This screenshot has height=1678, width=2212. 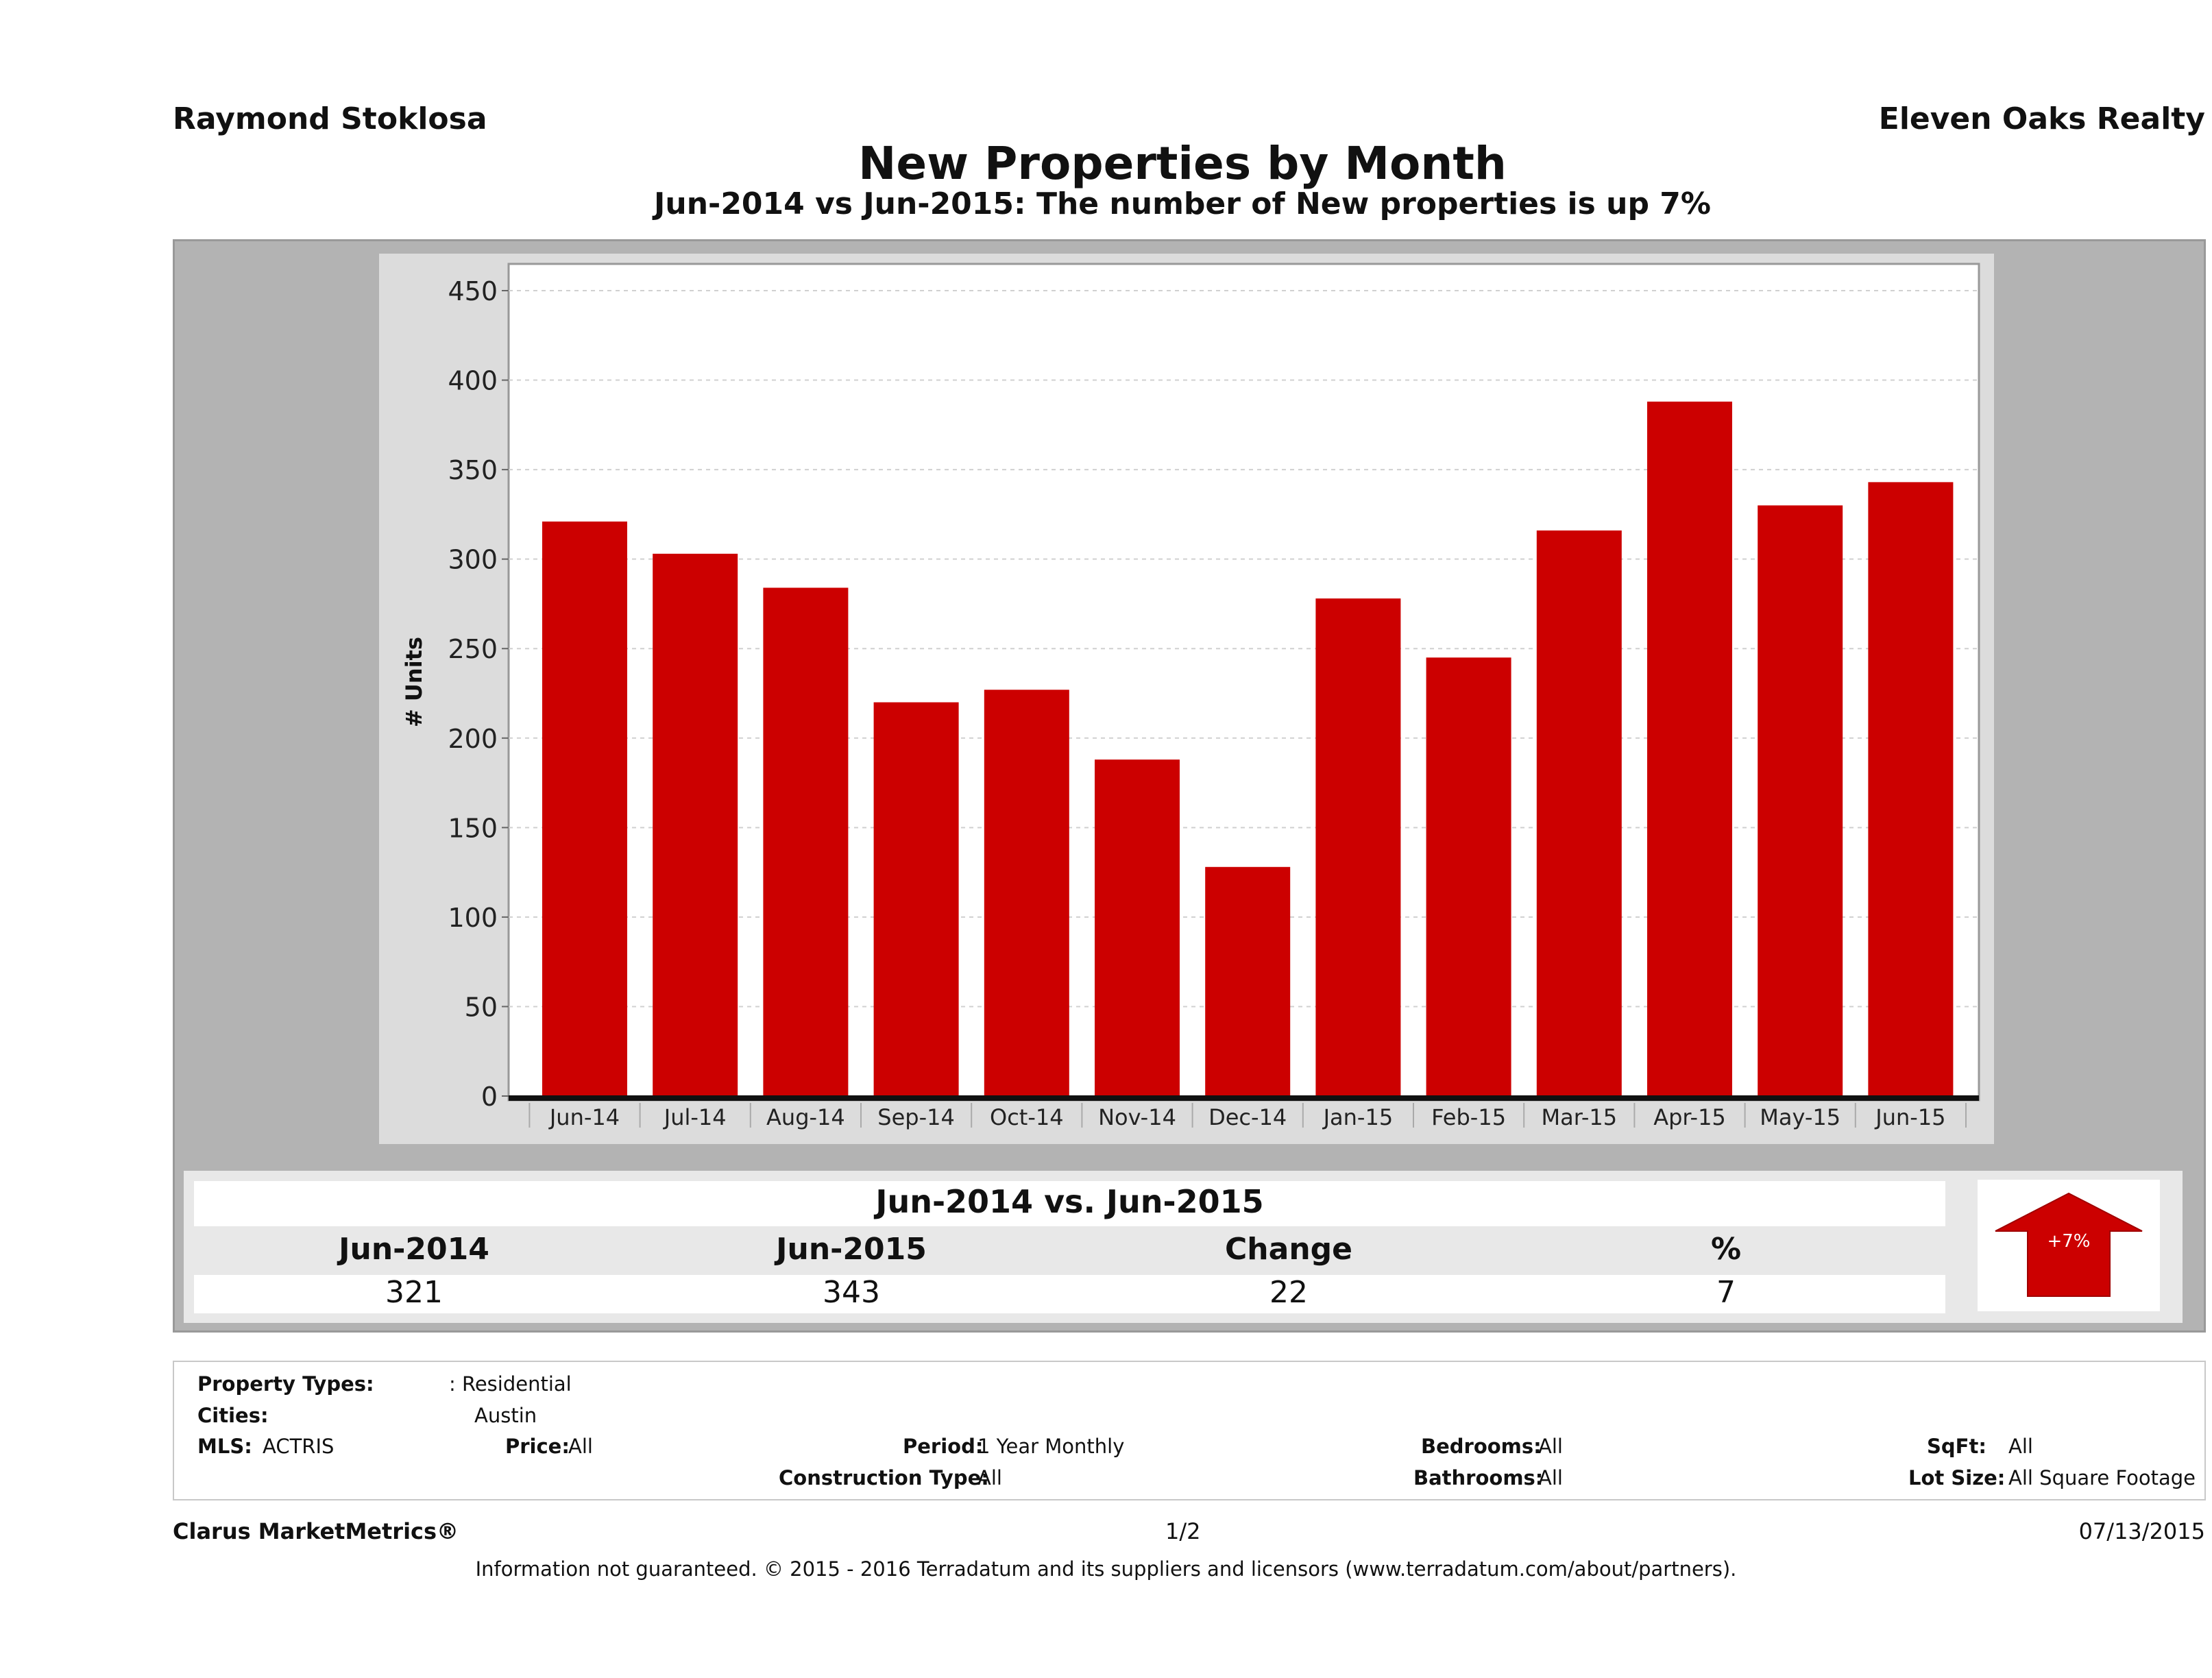 I want to click on bathrooms-label: Bathrooms:, so click(x=1478, y=1477).